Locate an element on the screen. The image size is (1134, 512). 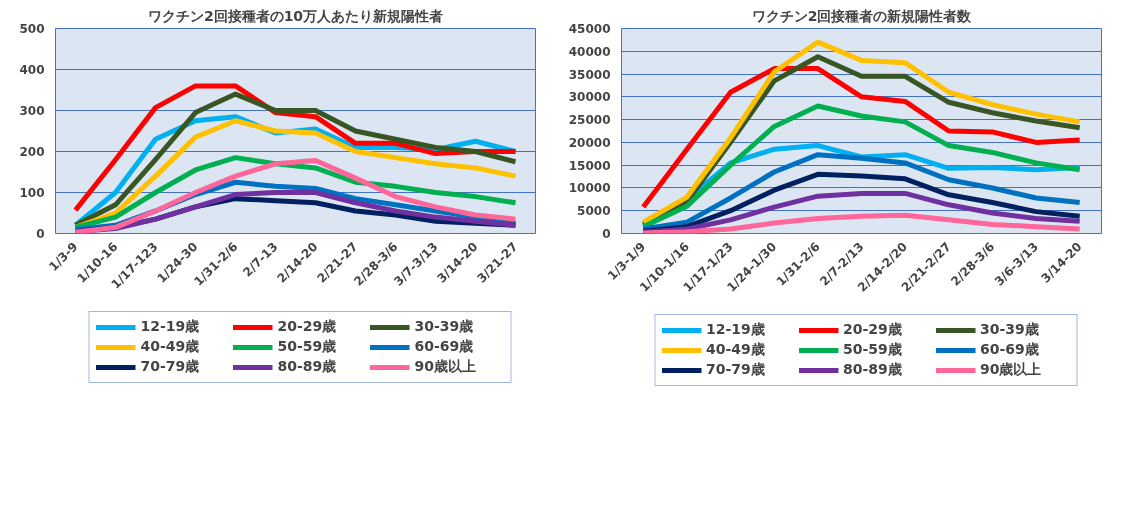
y-tick-label: 25000 is located at coordinates (589, 120).